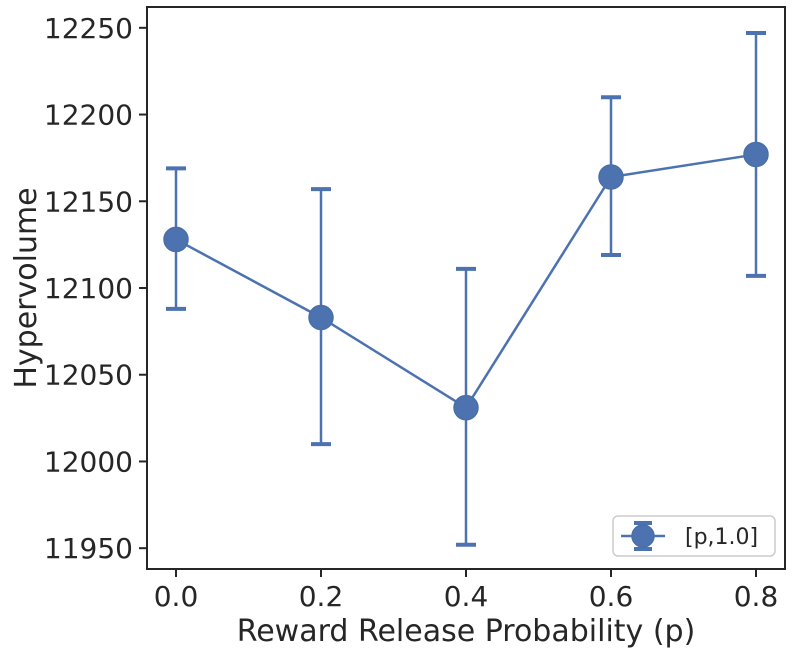 The width and height of the screenshot is (793, 652). I want to click on y-axis-label: Hypervolume, so click(26, 287).